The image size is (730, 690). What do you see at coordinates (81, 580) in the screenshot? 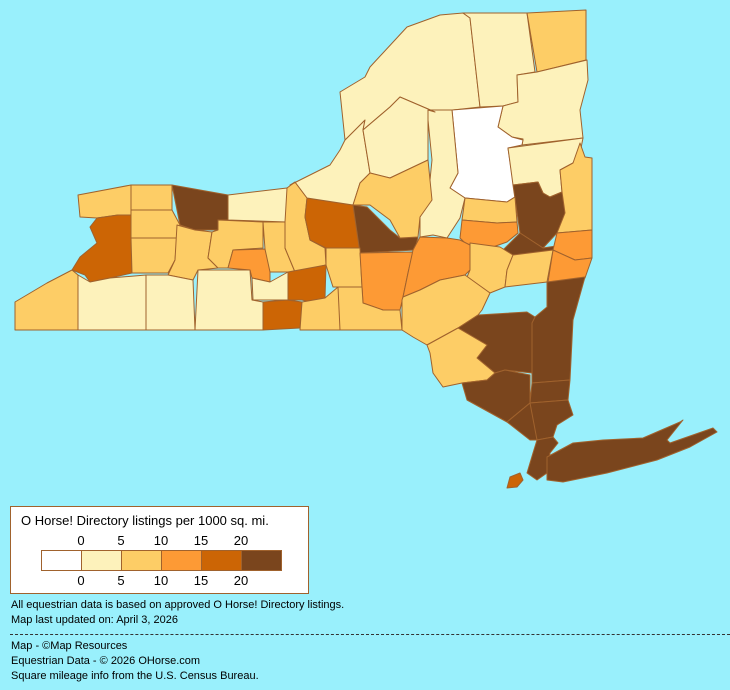
I see `legend-bottom-label: 0` at bounding box center [81, 580].